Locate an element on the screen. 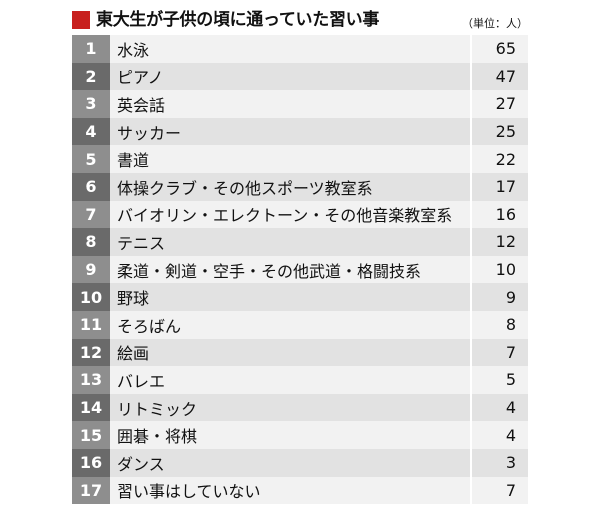 This screenshot has height=511, width=600. activity-name-cell: サッカー is located at coordinates (290, 131).